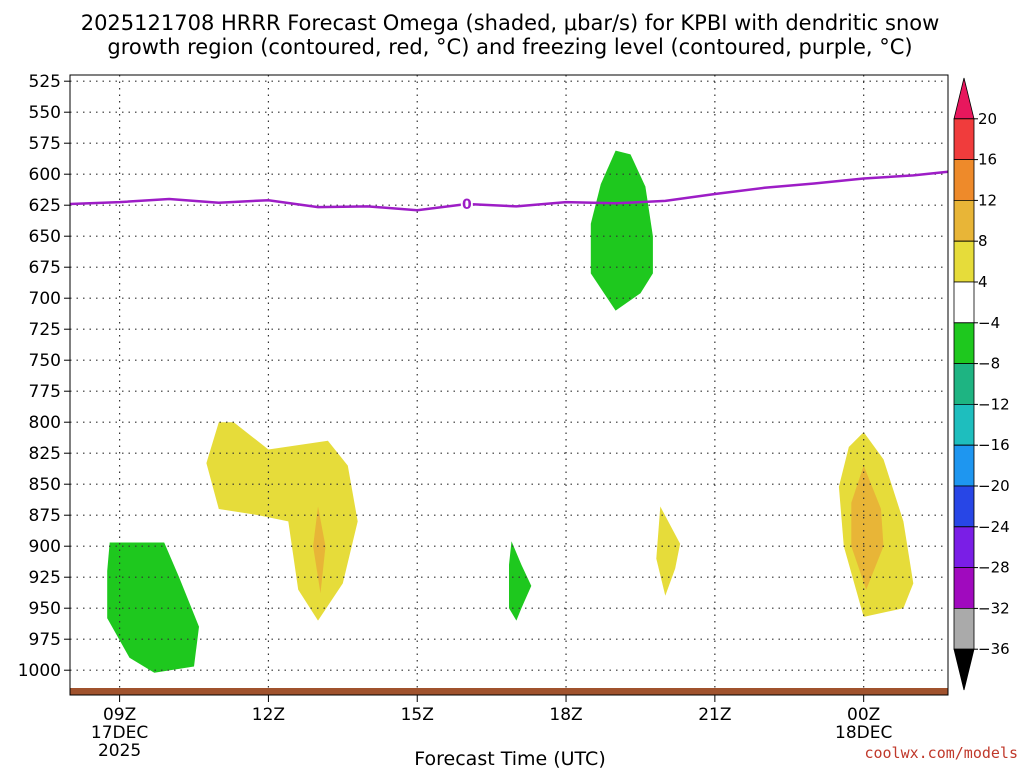 The height and width of the screenshot is (768, 1024). I want to click on y-tick-label-725: 725, so click(45, 330).